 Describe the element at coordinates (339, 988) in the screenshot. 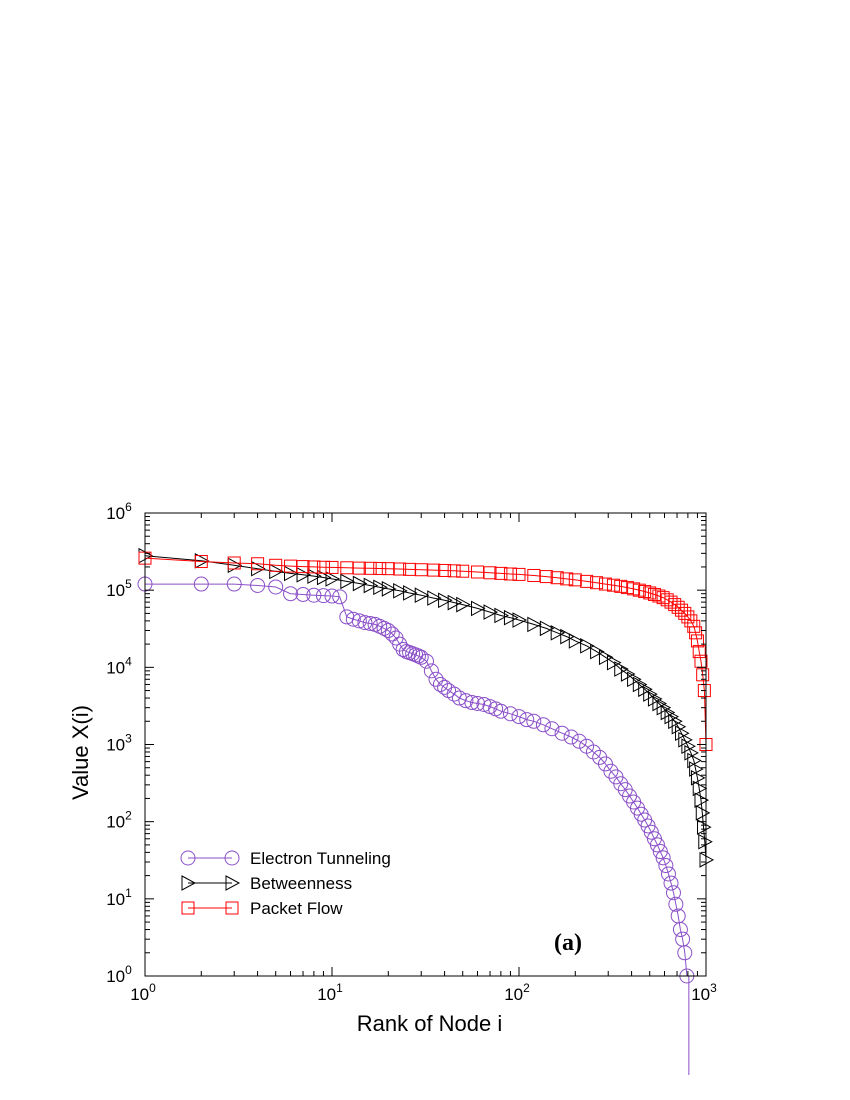

I see `x-tick-label-exponent: 1` at that location.